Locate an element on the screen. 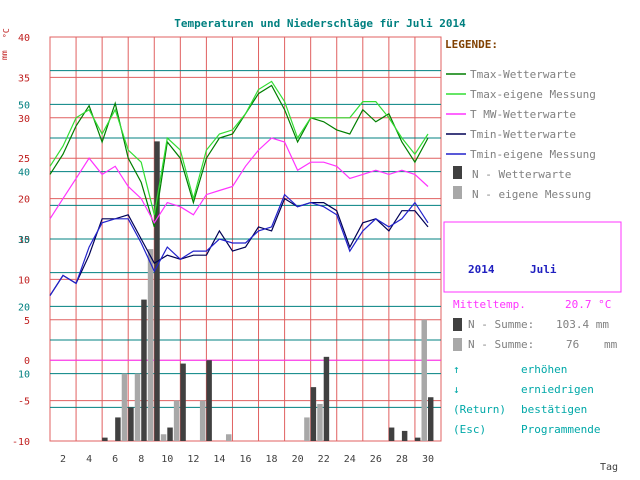 The image size is (640, 480). mm-tick-label: 20 is located at coordinates (24, 307).